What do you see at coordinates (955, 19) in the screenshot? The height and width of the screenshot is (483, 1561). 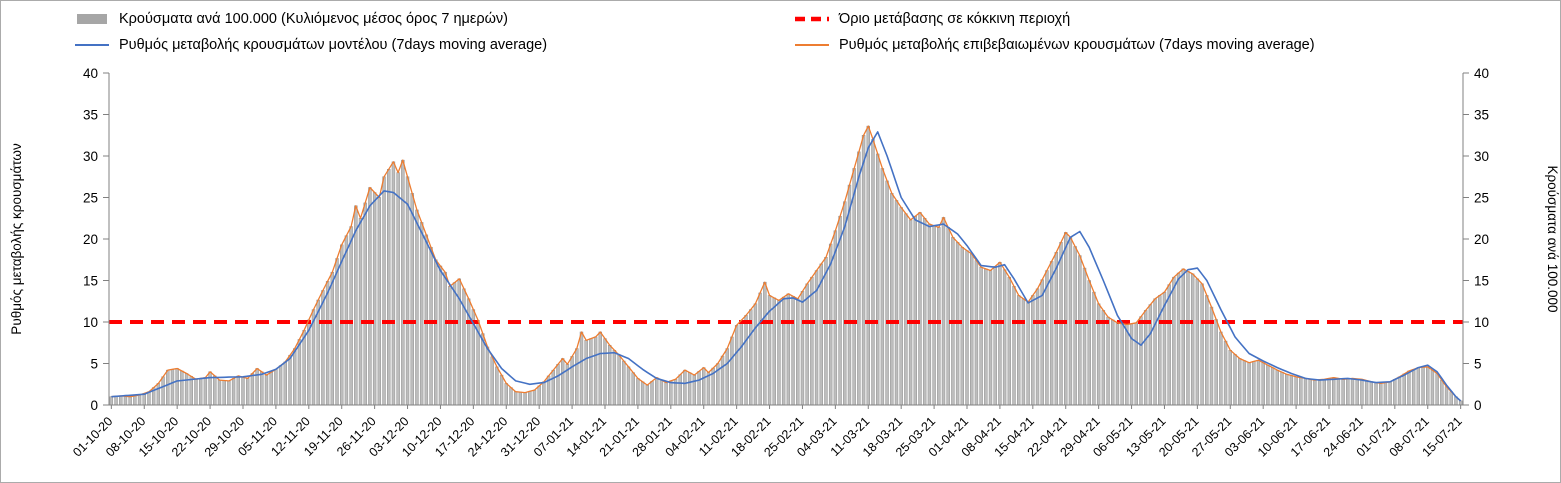 I see `legend-label-threshold: Όριο μετάβασης σε κόκκινη περιοχή` at bounding box center [955, 19].